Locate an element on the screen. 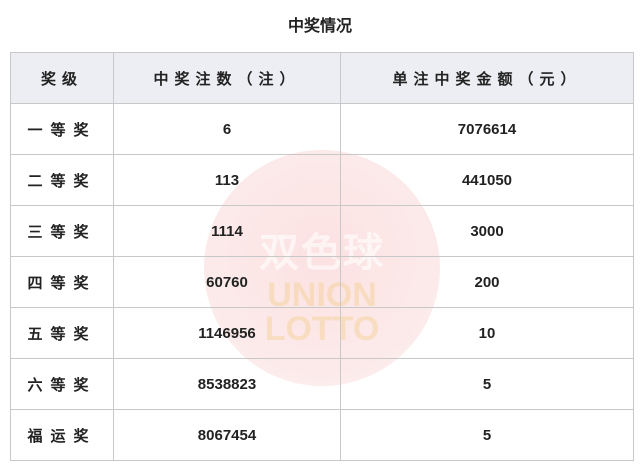  table-row: 福运奖 8067454 5 is located at coordinates (322, 435).